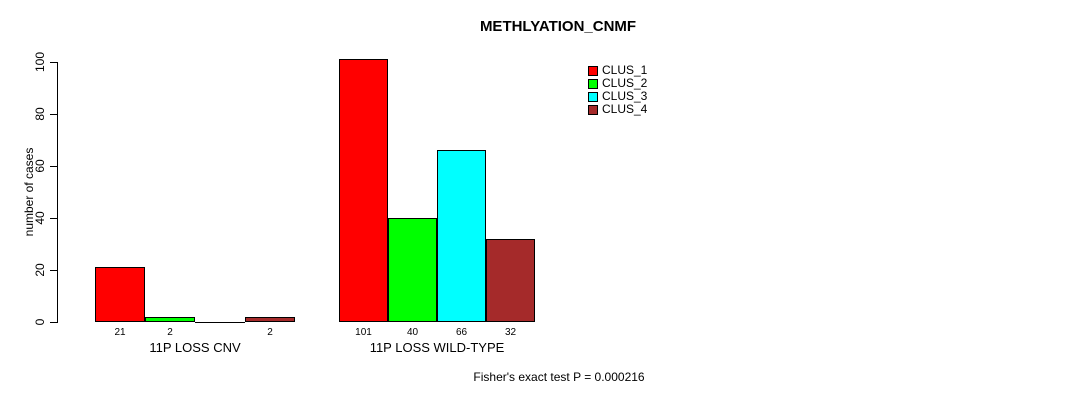  I want to click on y-tick-label: 40, so click(40, 218).